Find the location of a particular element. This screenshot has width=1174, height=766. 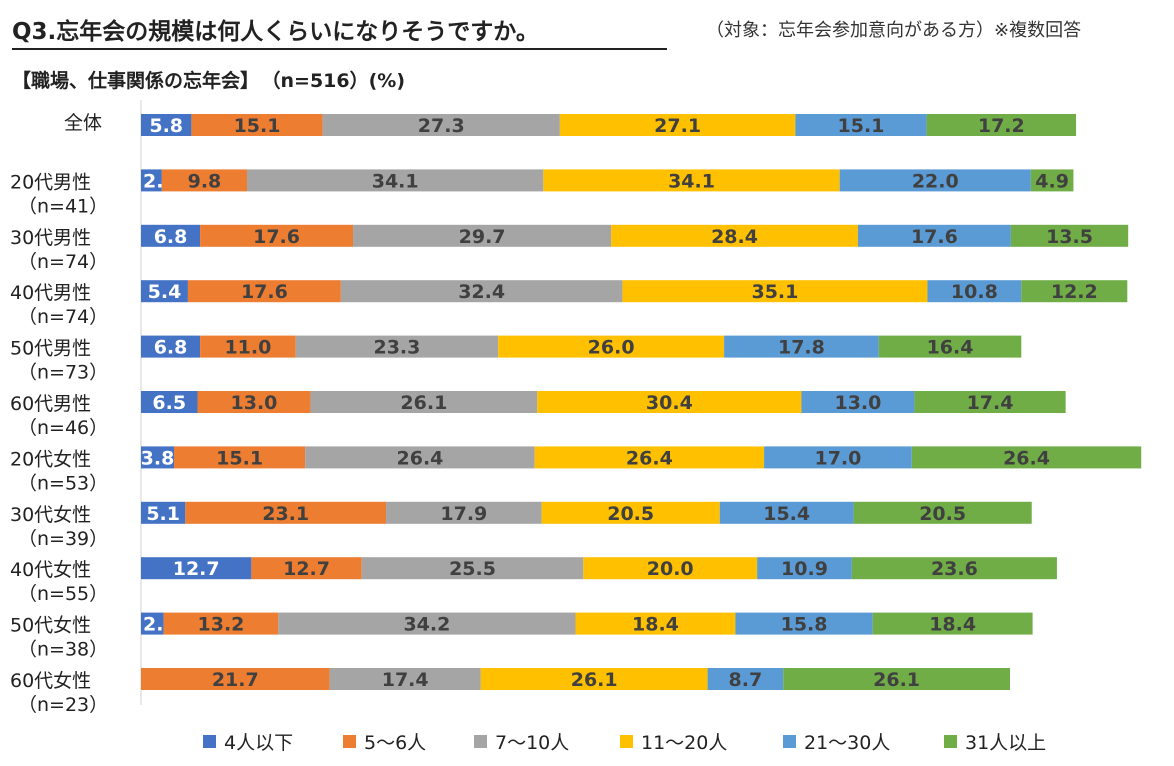

data-label: 18.4 is located at coordinates (655, 625).